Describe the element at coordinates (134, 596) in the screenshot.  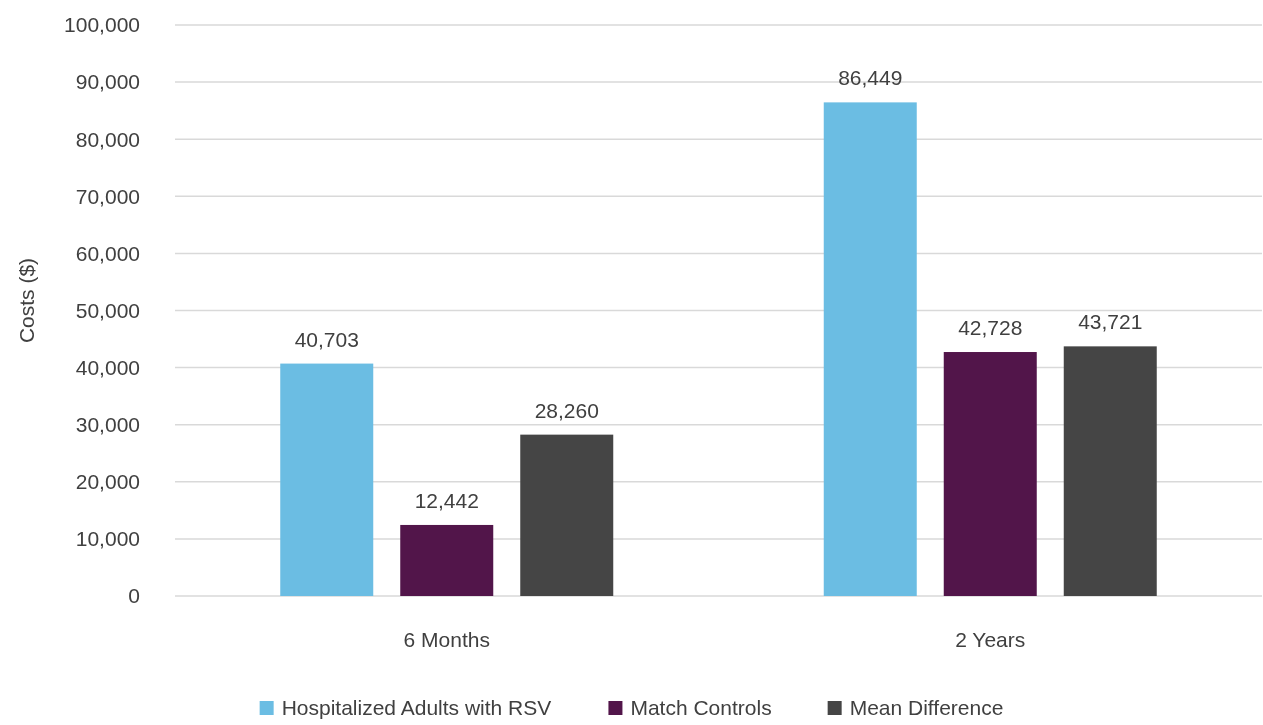
I see `y-tick-label: 0` at that location.